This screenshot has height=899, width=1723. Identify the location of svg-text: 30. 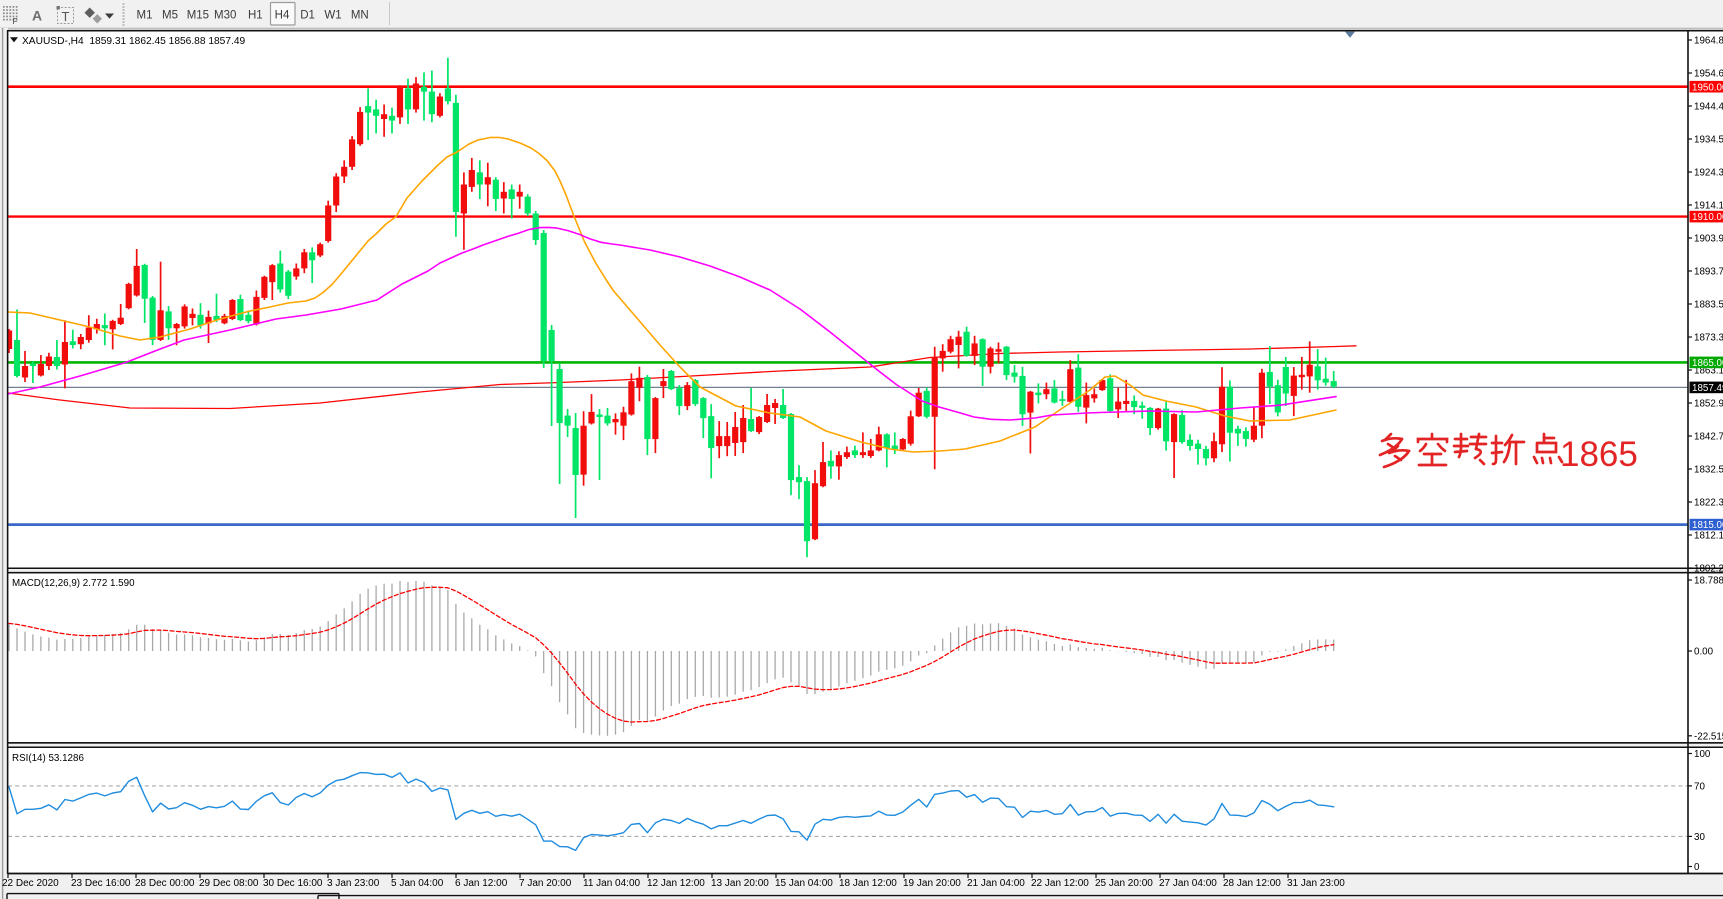
(1699, 837).